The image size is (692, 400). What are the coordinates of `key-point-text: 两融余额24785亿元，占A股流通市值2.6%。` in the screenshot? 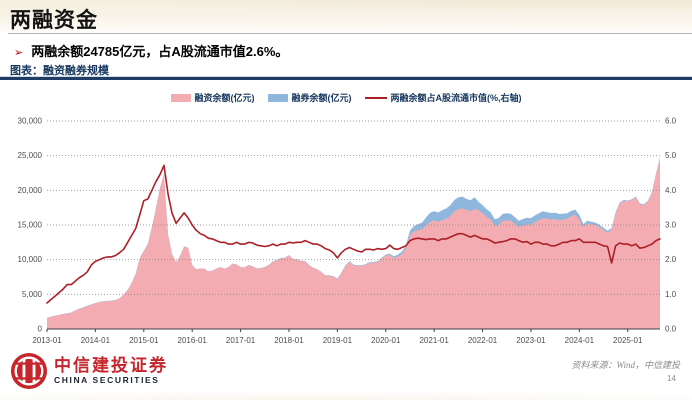 It's located at (160, 51).